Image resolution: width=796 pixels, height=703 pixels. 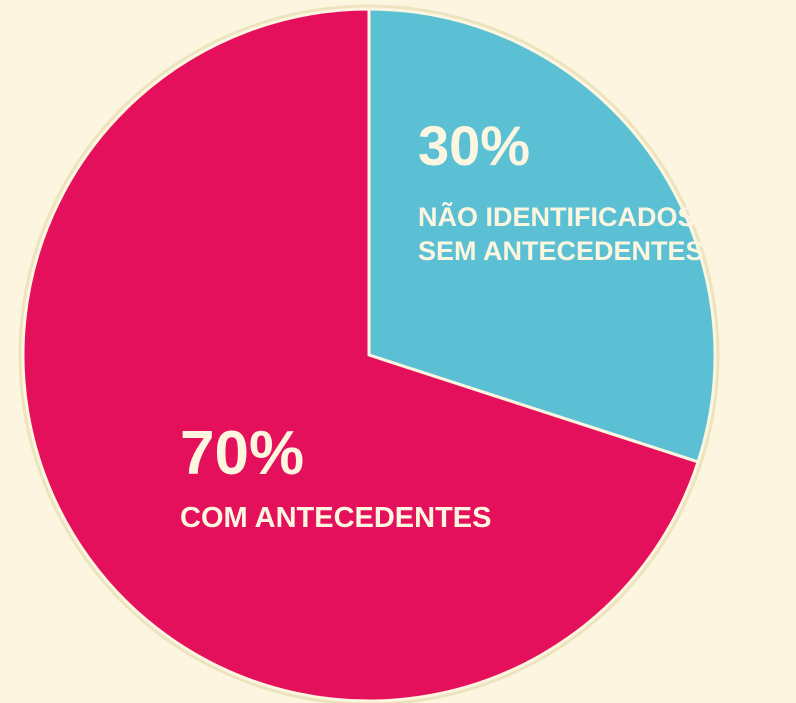 I want to click on value-label: 70%, so click(x=242, y=453).